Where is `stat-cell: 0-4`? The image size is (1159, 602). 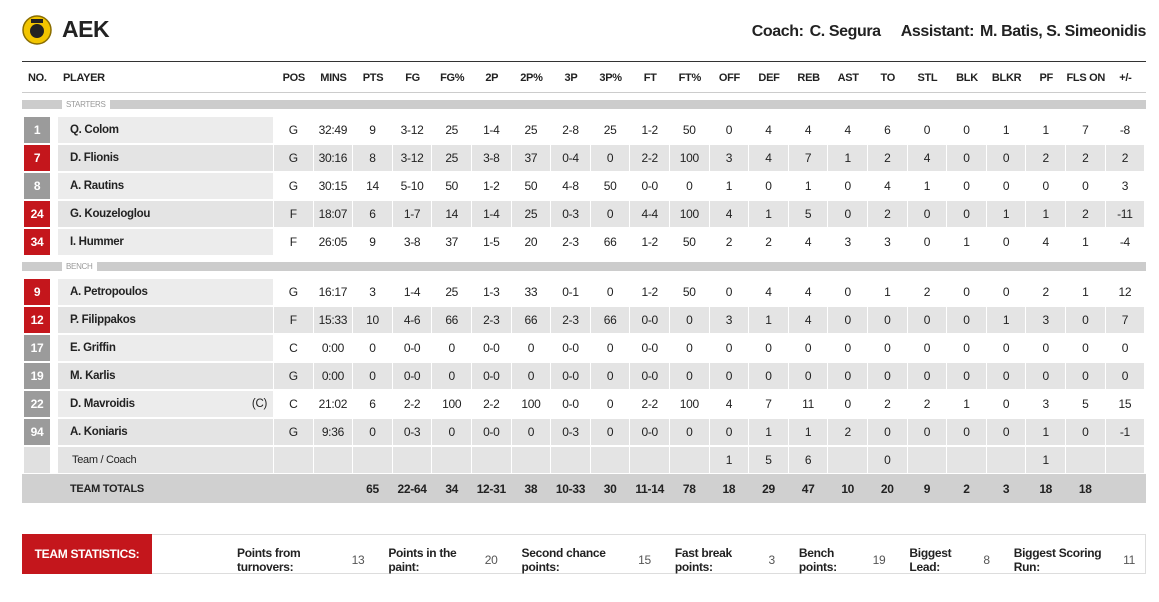
stat-cell: 0-4 is located at coordinates (570, 158).